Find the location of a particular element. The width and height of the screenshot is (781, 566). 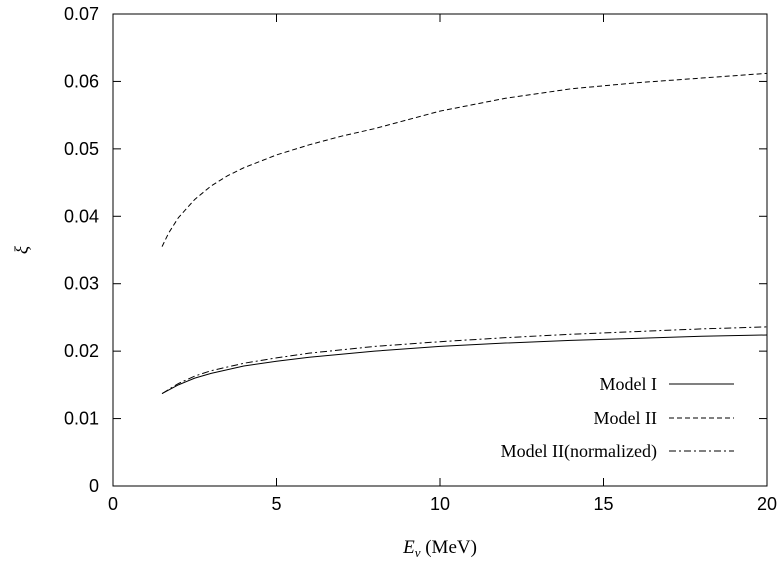

series-line-model-i is located at coordinates (464, 364).